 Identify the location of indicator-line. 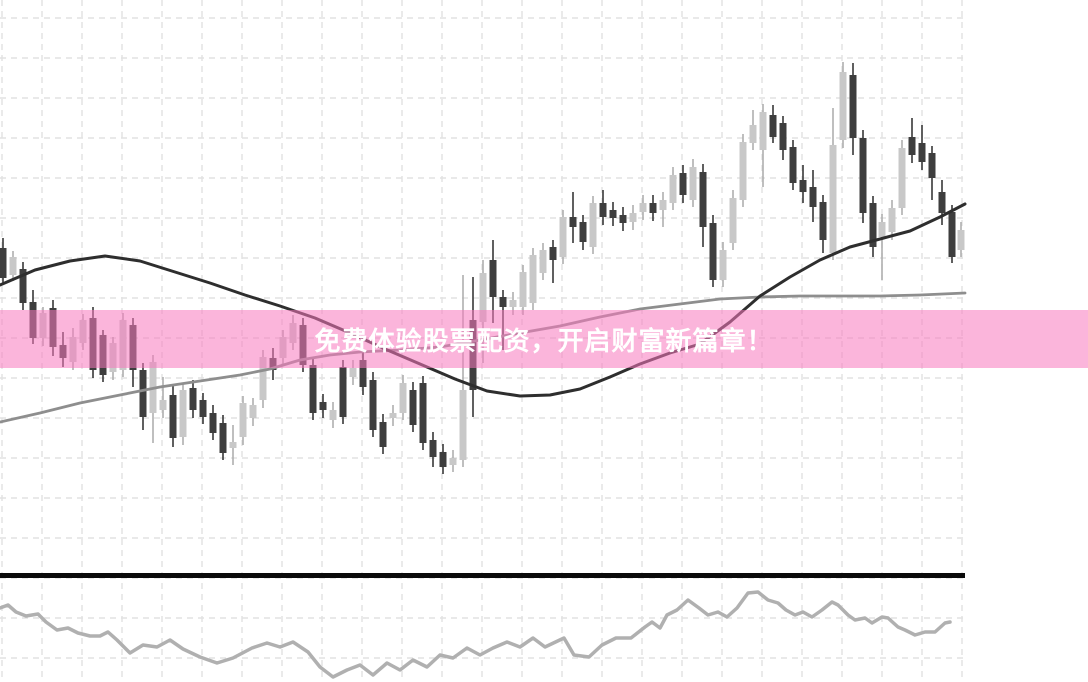
(476, 634).